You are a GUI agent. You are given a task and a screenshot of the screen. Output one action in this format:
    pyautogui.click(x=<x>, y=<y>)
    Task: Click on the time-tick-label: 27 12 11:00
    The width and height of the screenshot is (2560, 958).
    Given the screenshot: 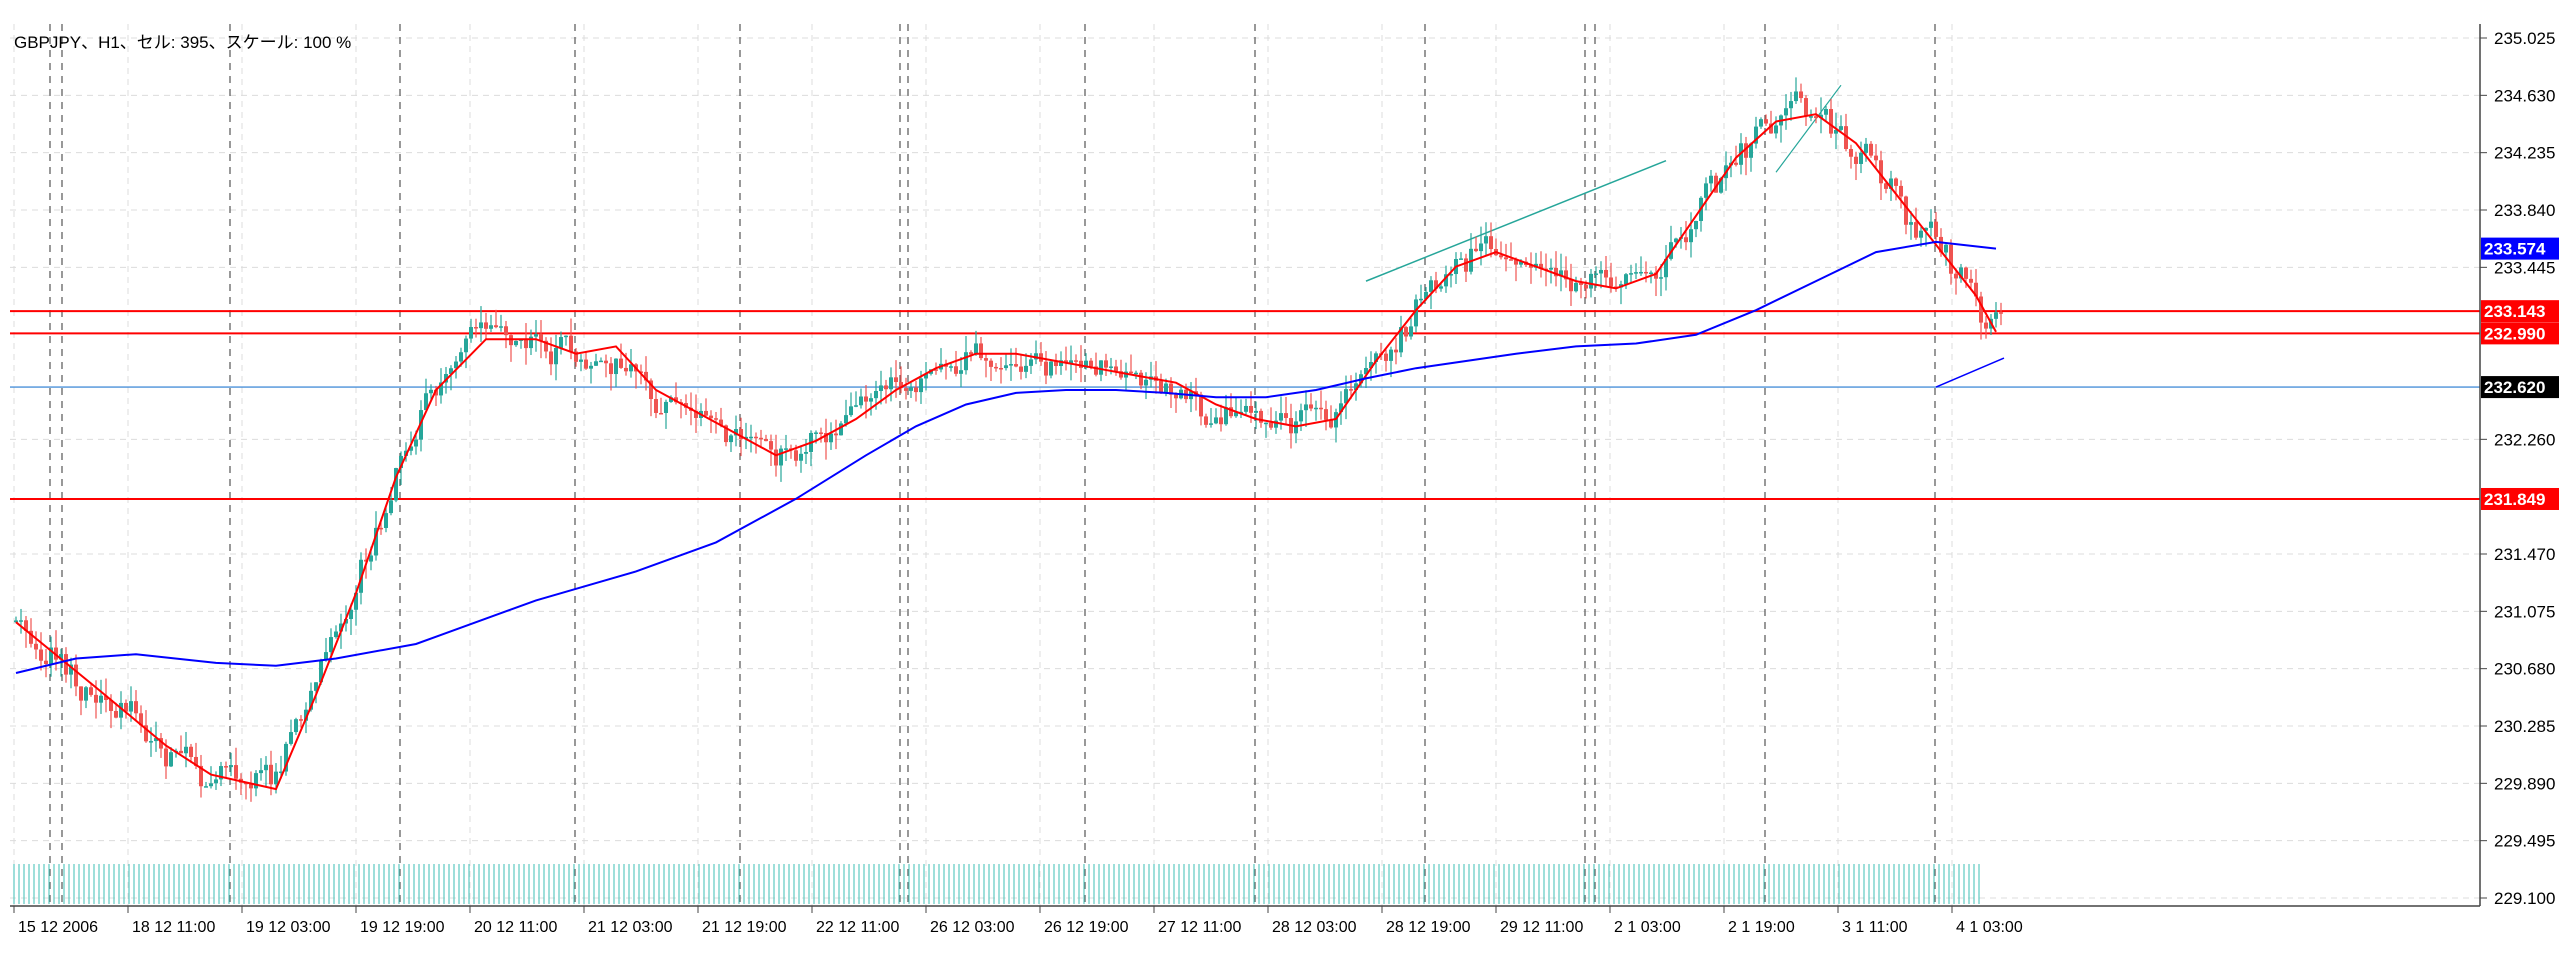 What is the action you would take?
    pyautogui.click(x=1199, y=927)
    